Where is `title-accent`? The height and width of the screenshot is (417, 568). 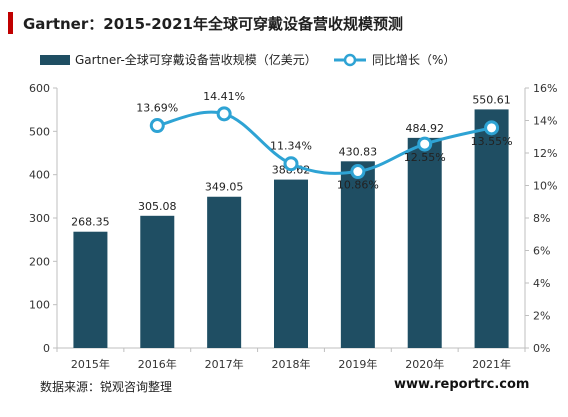 title-accent is located at coordinates (10, 23).